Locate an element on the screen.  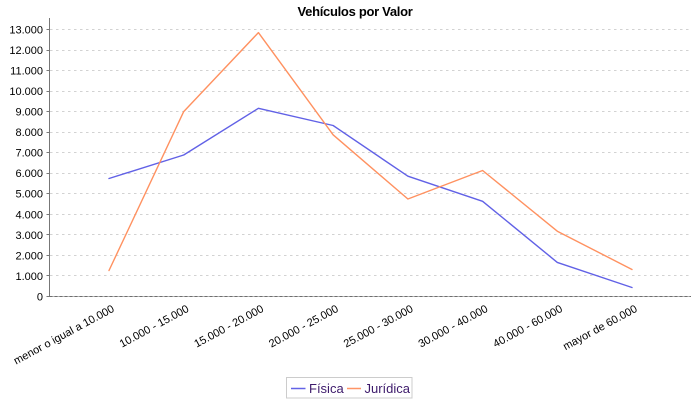
svg-text: 9.000 is located at coordinates (29, 113).